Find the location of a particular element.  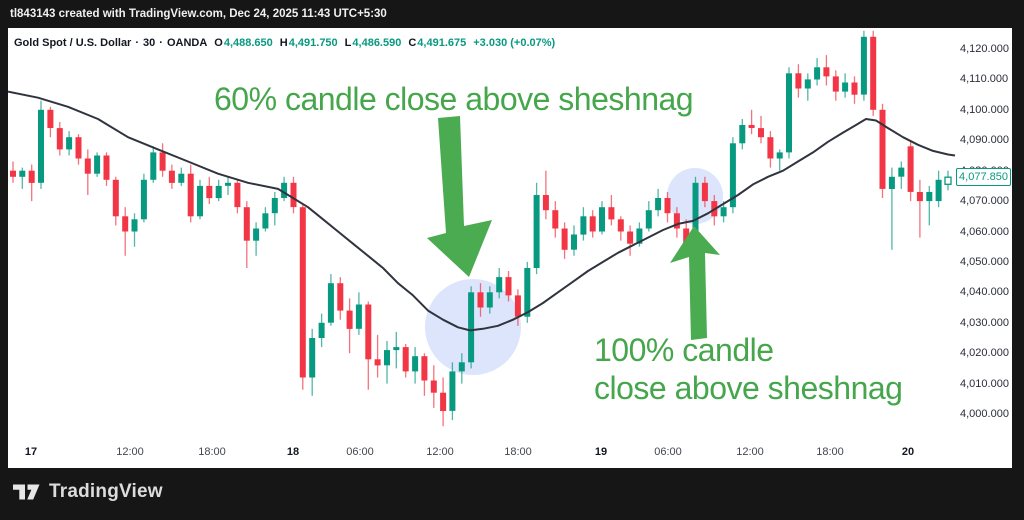

tradingview-brand: TradingView is located at coordinates (88, 492).